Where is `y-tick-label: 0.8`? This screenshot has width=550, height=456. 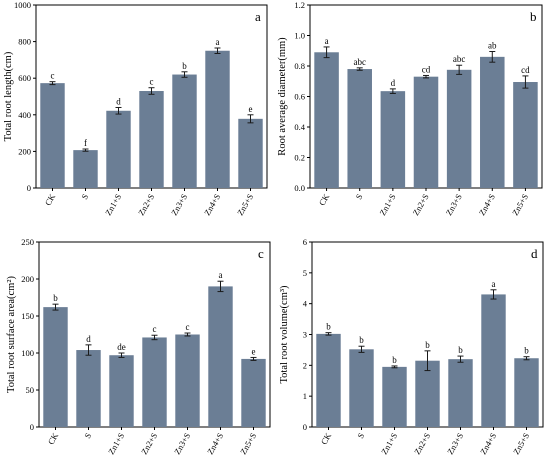
y-tick-label: 0.8 is located at coordinates (299, 66).